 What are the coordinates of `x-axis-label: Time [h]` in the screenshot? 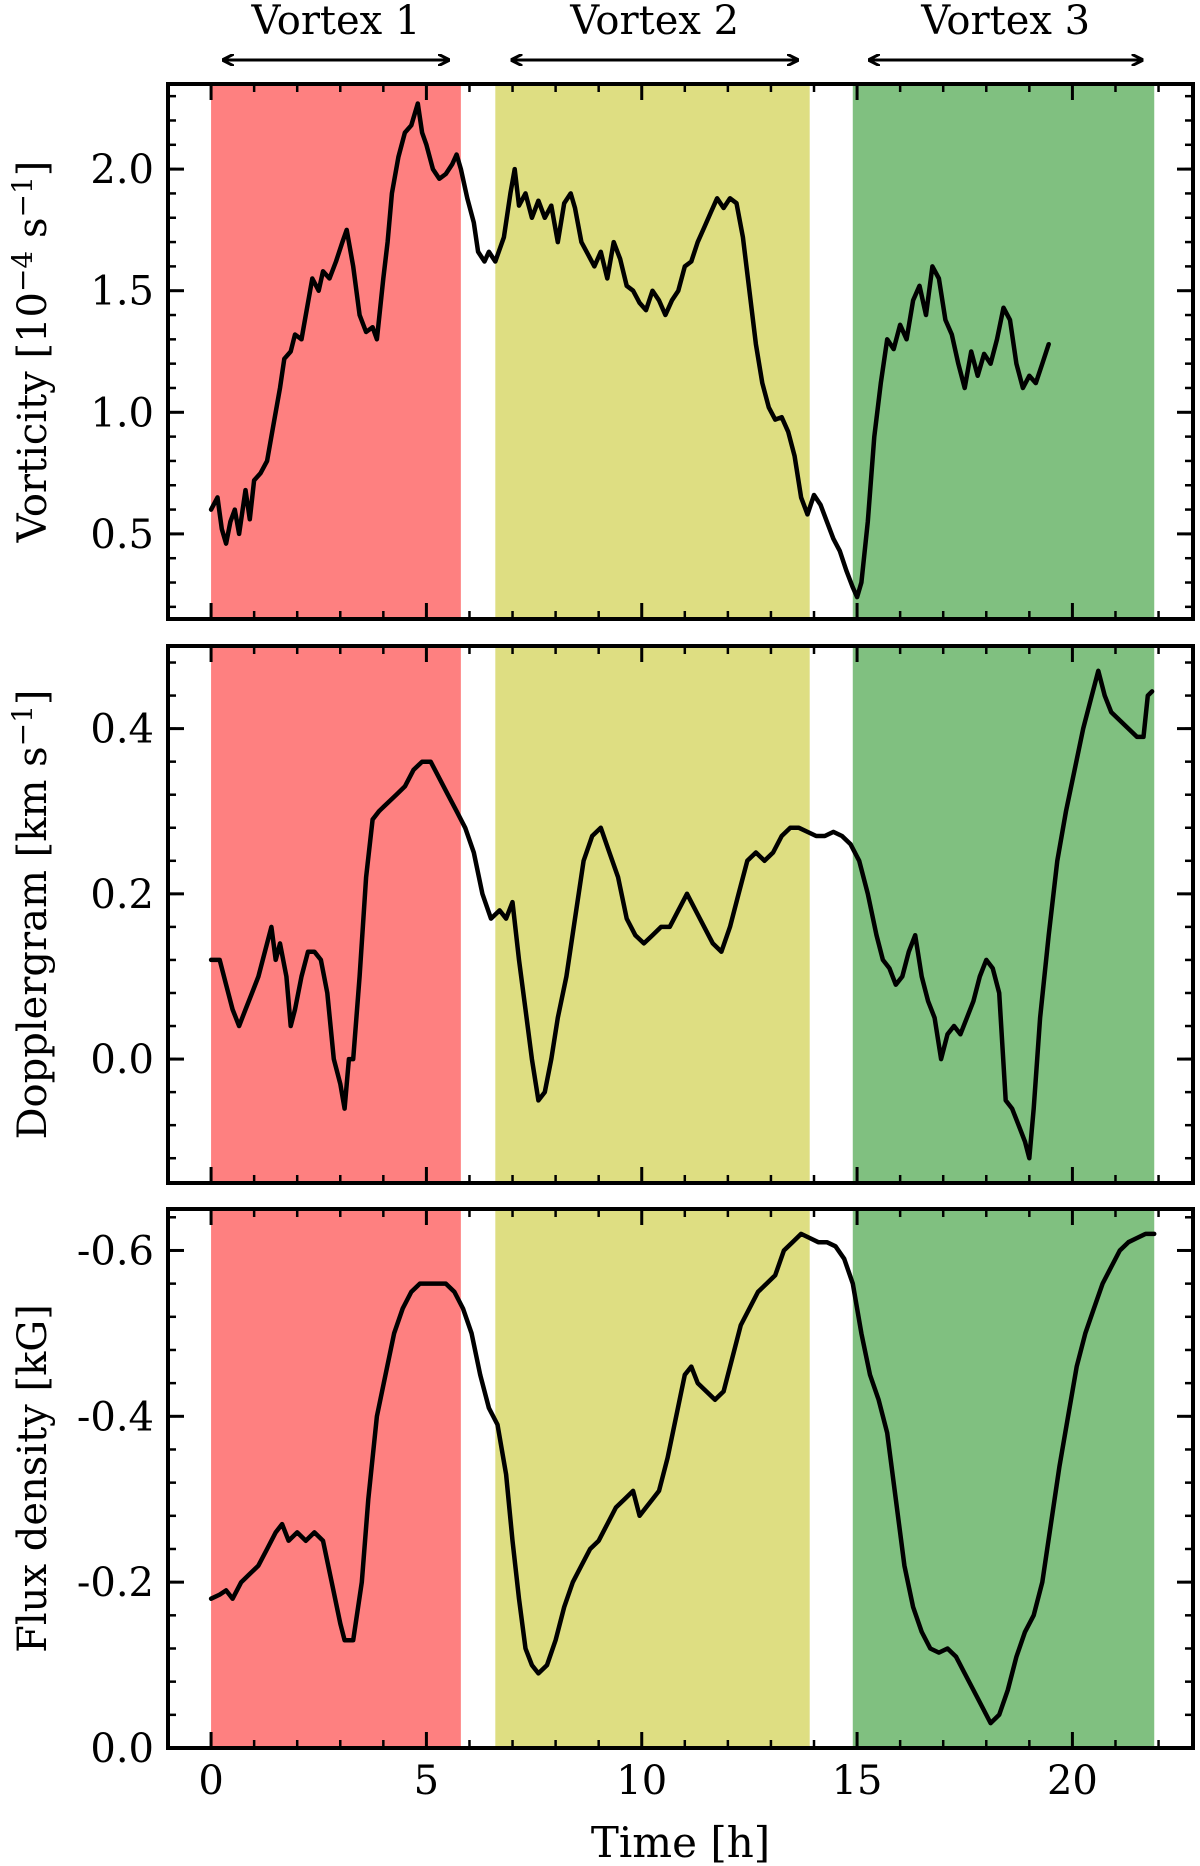 It's located at (680, 1842).